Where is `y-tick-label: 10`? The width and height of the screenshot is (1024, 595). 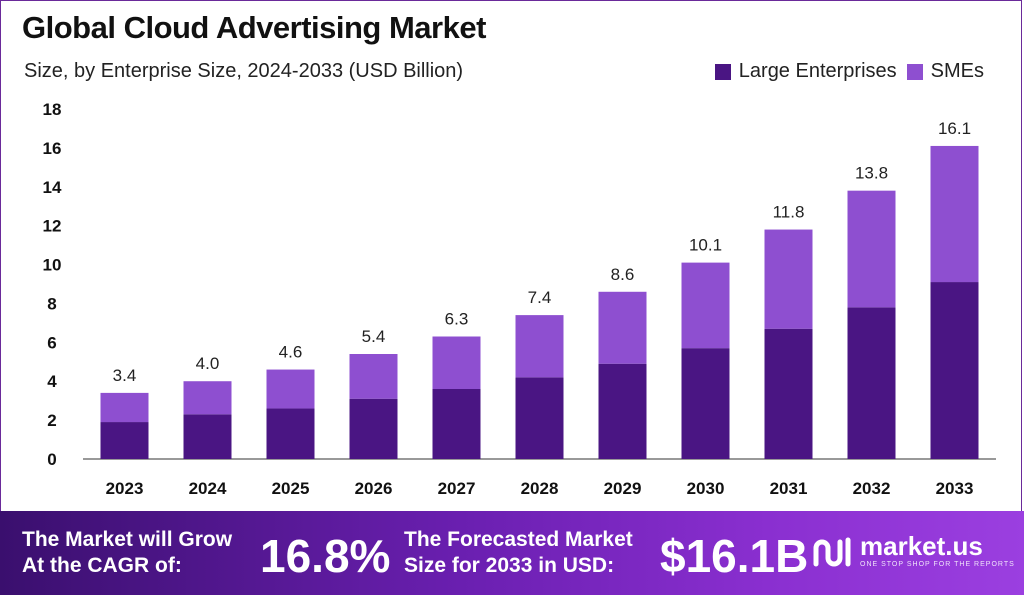
y-tick-label: 10 is located at coordinates (52, 265).